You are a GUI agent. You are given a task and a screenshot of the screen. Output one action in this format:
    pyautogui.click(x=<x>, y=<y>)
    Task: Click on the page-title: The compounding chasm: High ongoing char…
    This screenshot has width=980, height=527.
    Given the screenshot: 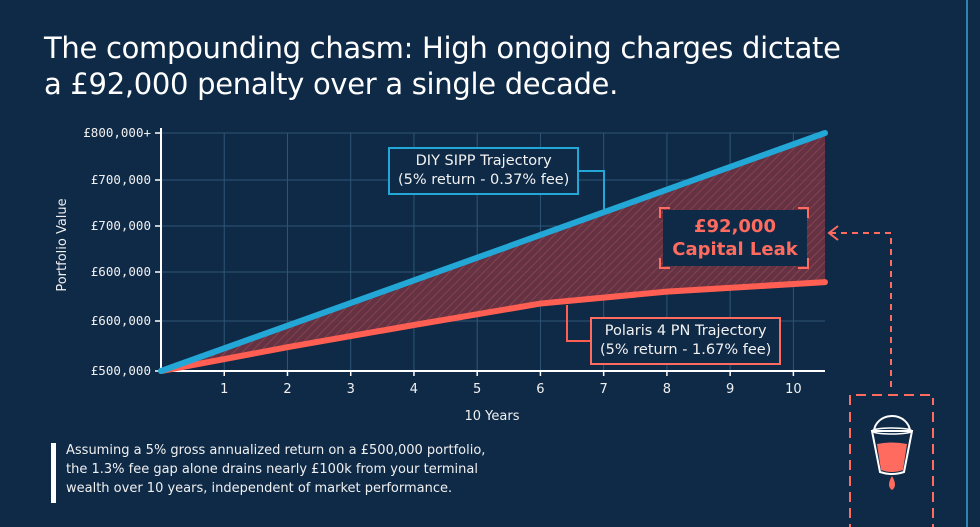 What is the action you would take?
    pyautogui.click(x=442, y=66)
    